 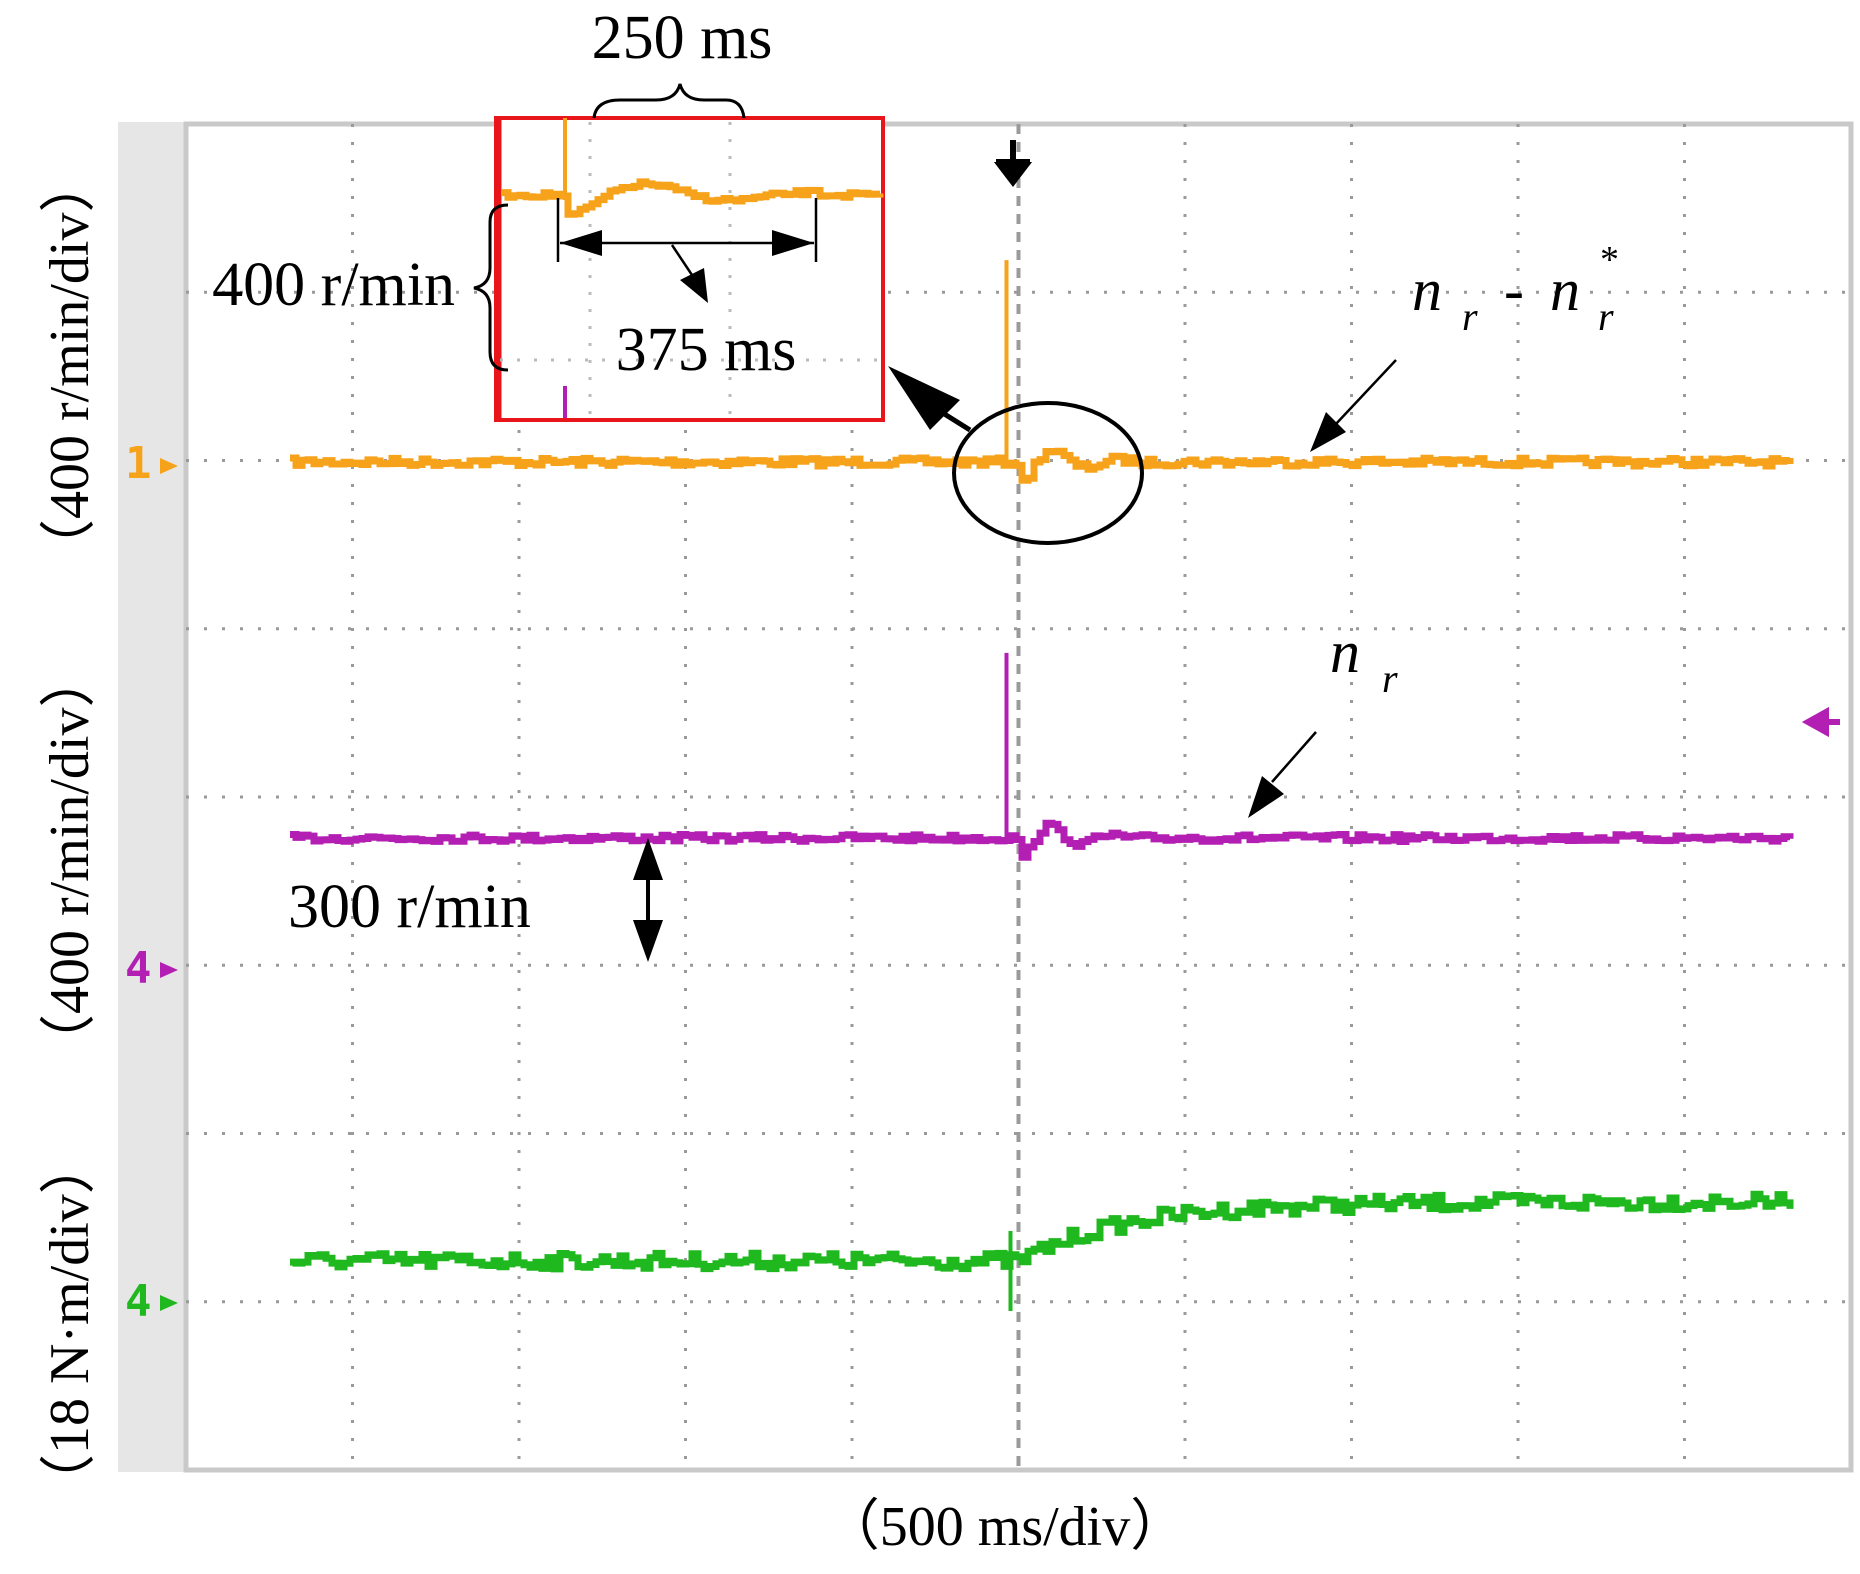 What do you see at coordinates (706, 350) in the screenshot?
I see `inset-375ms-label: 375 ms` at bounding box center [706, 350].